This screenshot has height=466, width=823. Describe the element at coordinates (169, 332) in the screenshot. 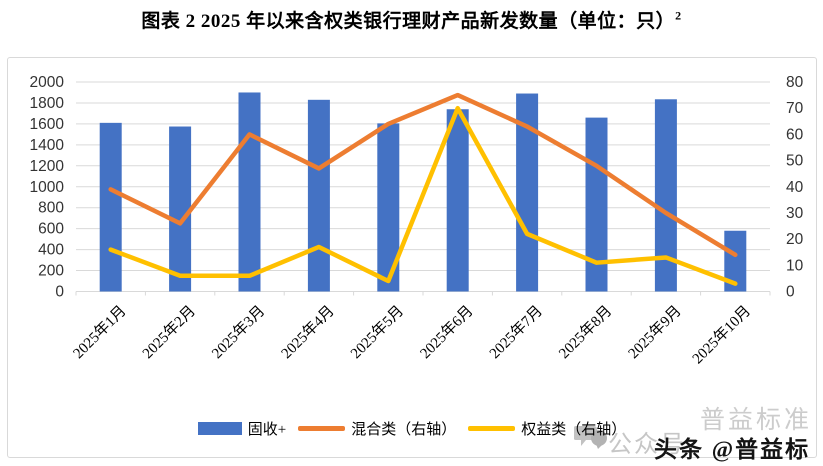

I see `x-axis-label: 2025年2月` at that location.